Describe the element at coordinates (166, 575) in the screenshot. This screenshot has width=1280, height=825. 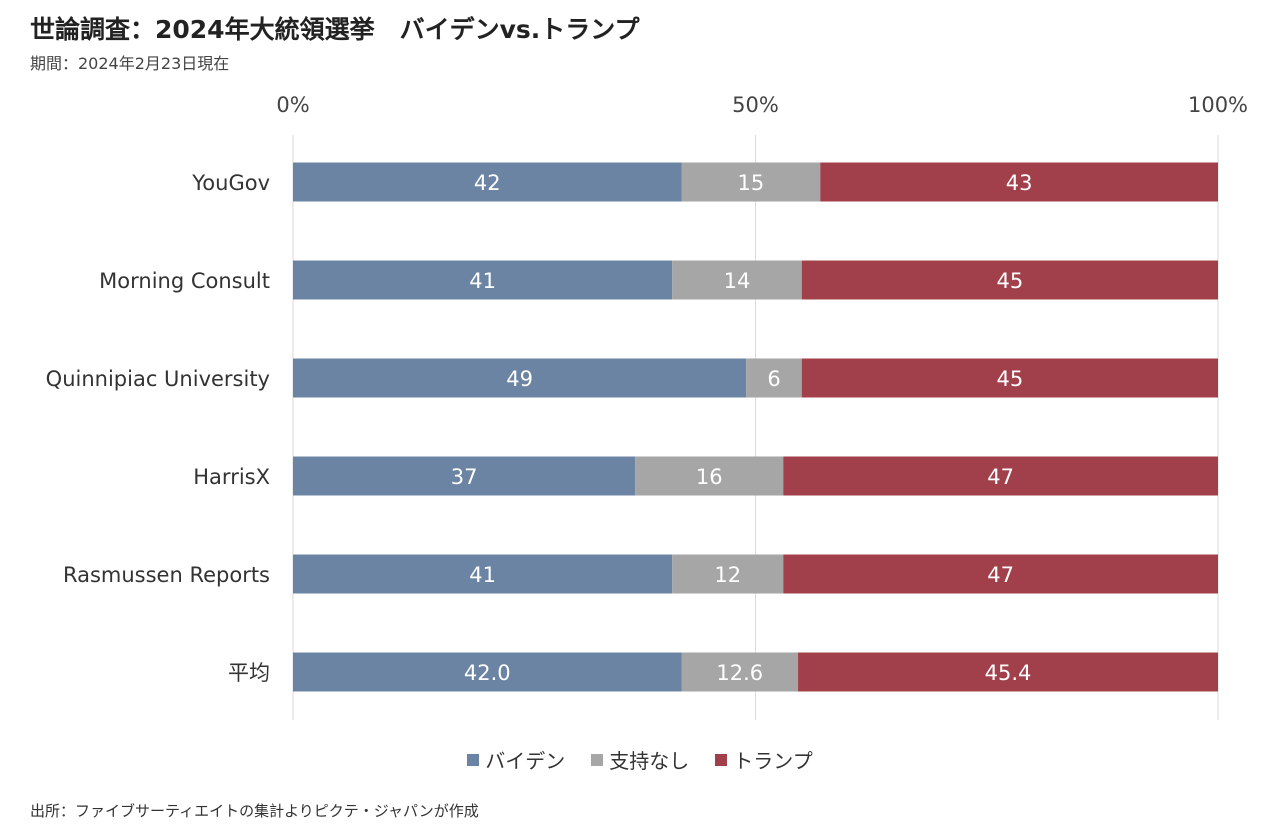
I see `category-label: Rasmussen Reports` at that location.